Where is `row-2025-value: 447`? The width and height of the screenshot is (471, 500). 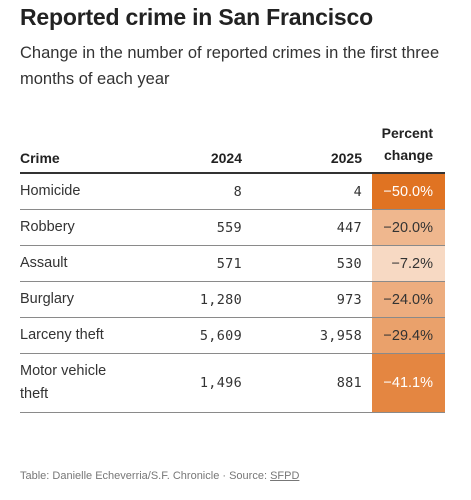 row-2025-value: 447 is located at coordinates (312, 227).